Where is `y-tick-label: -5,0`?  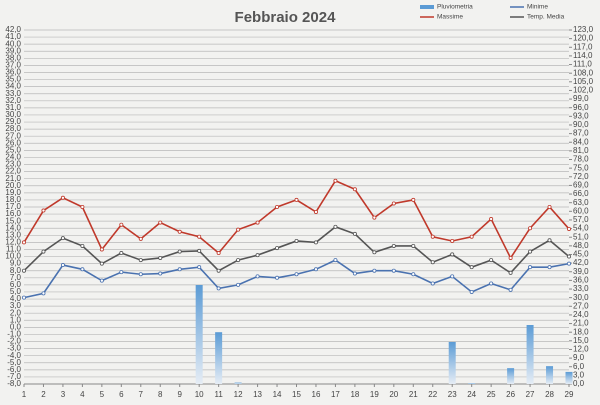 y-tick-label: -5,0 is located at coordinates (14, 362).